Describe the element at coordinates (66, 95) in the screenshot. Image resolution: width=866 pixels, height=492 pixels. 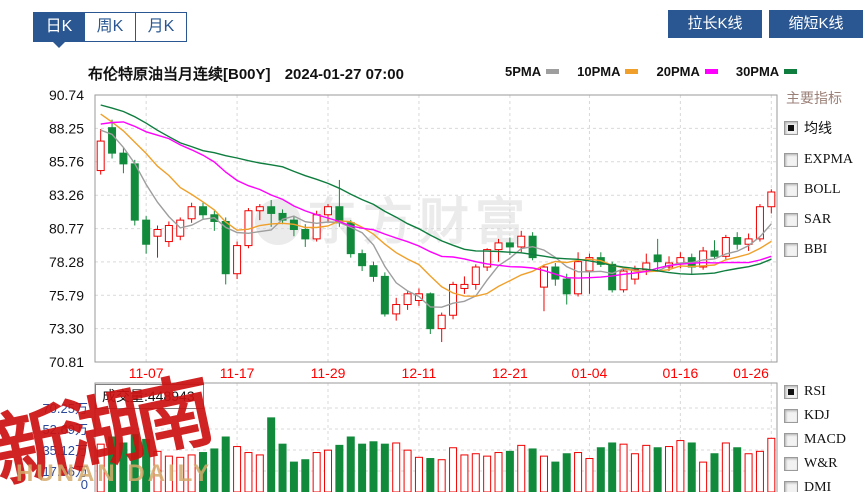
I see `price-axis-label: 90.74` at that location.